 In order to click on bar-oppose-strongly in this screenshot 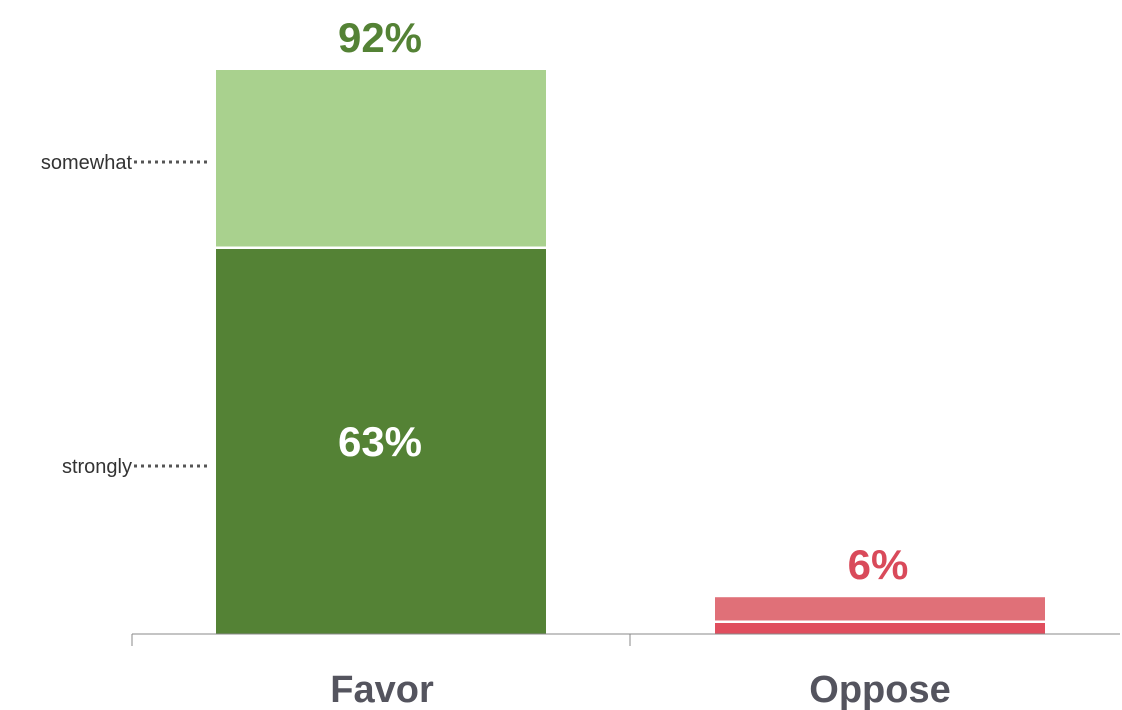, I will do `click(880, 627)`.